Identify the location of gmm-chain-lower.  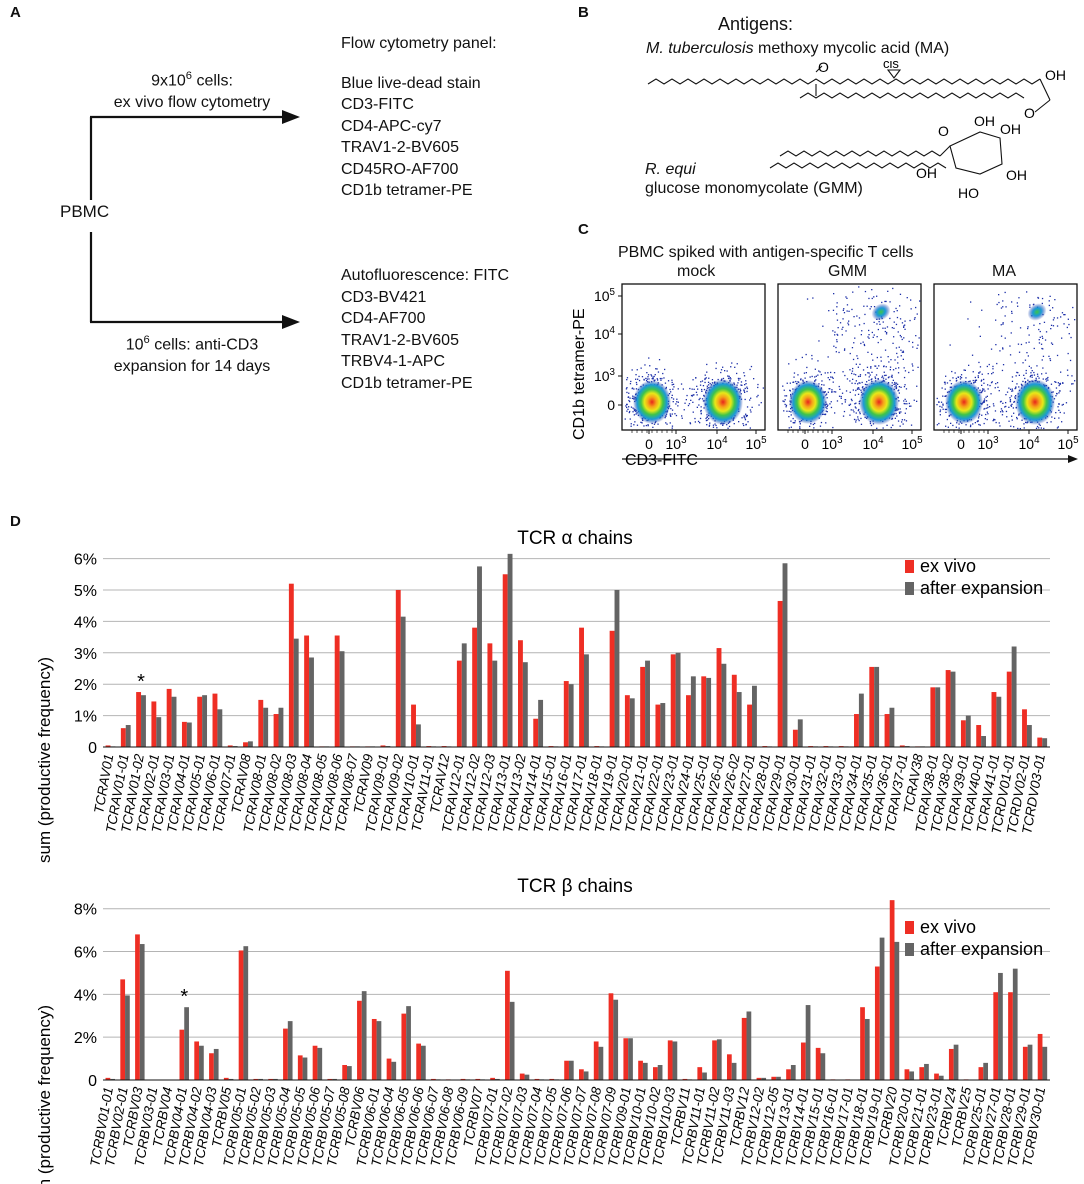
(858, 165).